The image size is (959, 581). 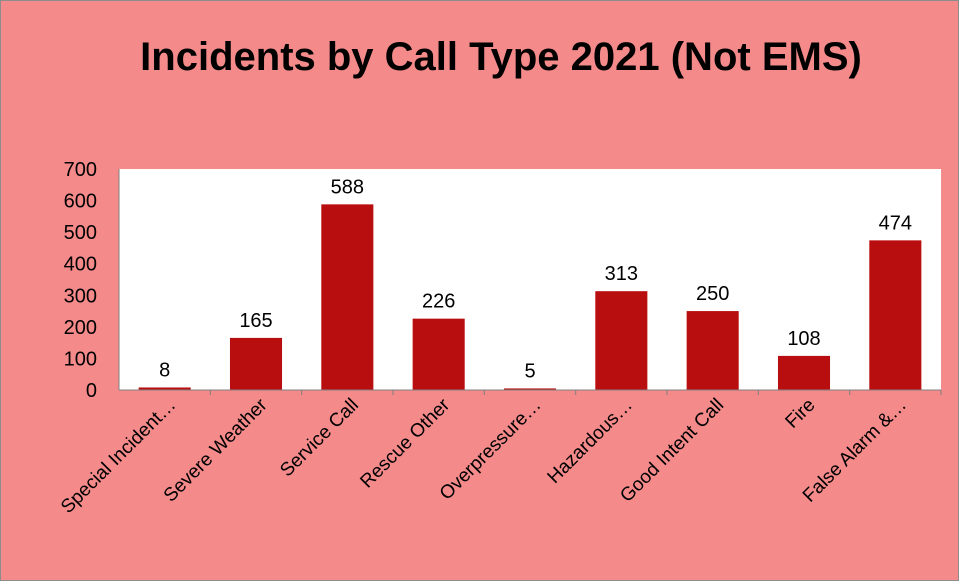 I want to click on data-label: 313, so click(x=621, y=274).